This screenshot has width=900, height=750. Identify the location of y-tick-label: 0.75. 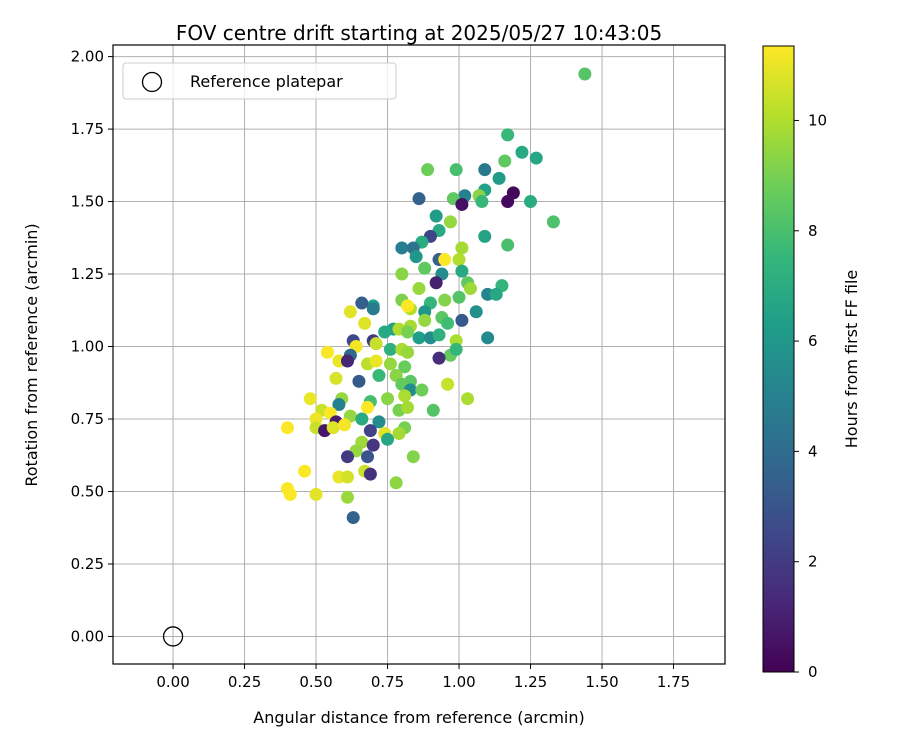
(87, 419).